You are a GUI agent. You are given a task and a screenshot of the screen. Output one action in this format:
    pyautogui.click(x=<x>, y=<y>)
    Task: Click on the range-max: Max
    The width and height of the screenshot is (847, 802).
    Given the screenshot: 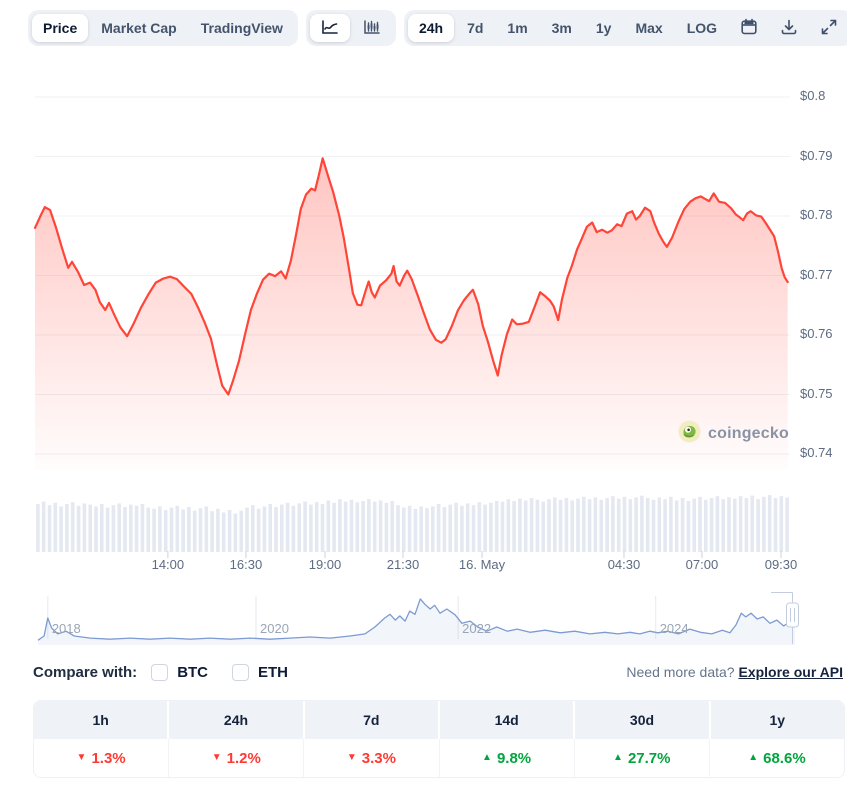 What is the action you would take?
    pyautogui.click(x=648, y=28)
    